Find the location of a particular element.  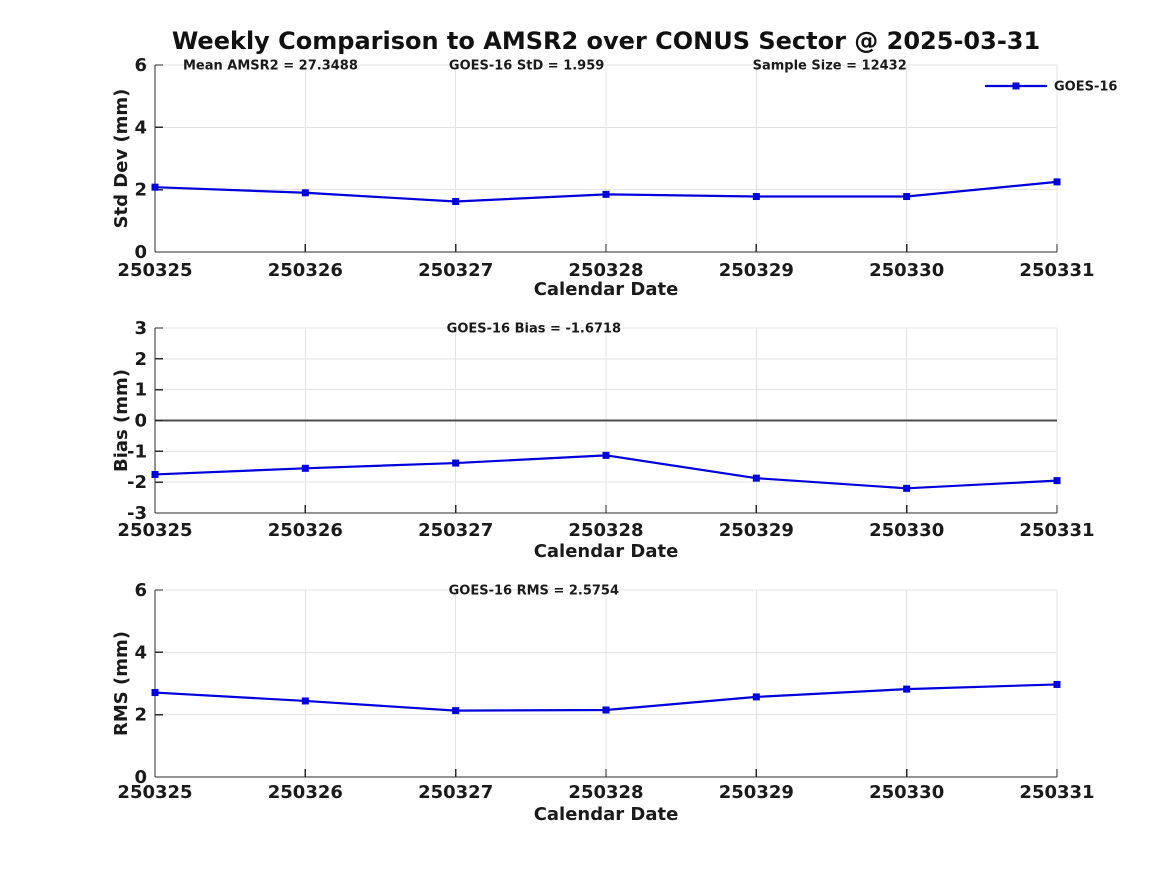

y-axis-title: Std Dev (mm) is located at coordinates (121, 159).